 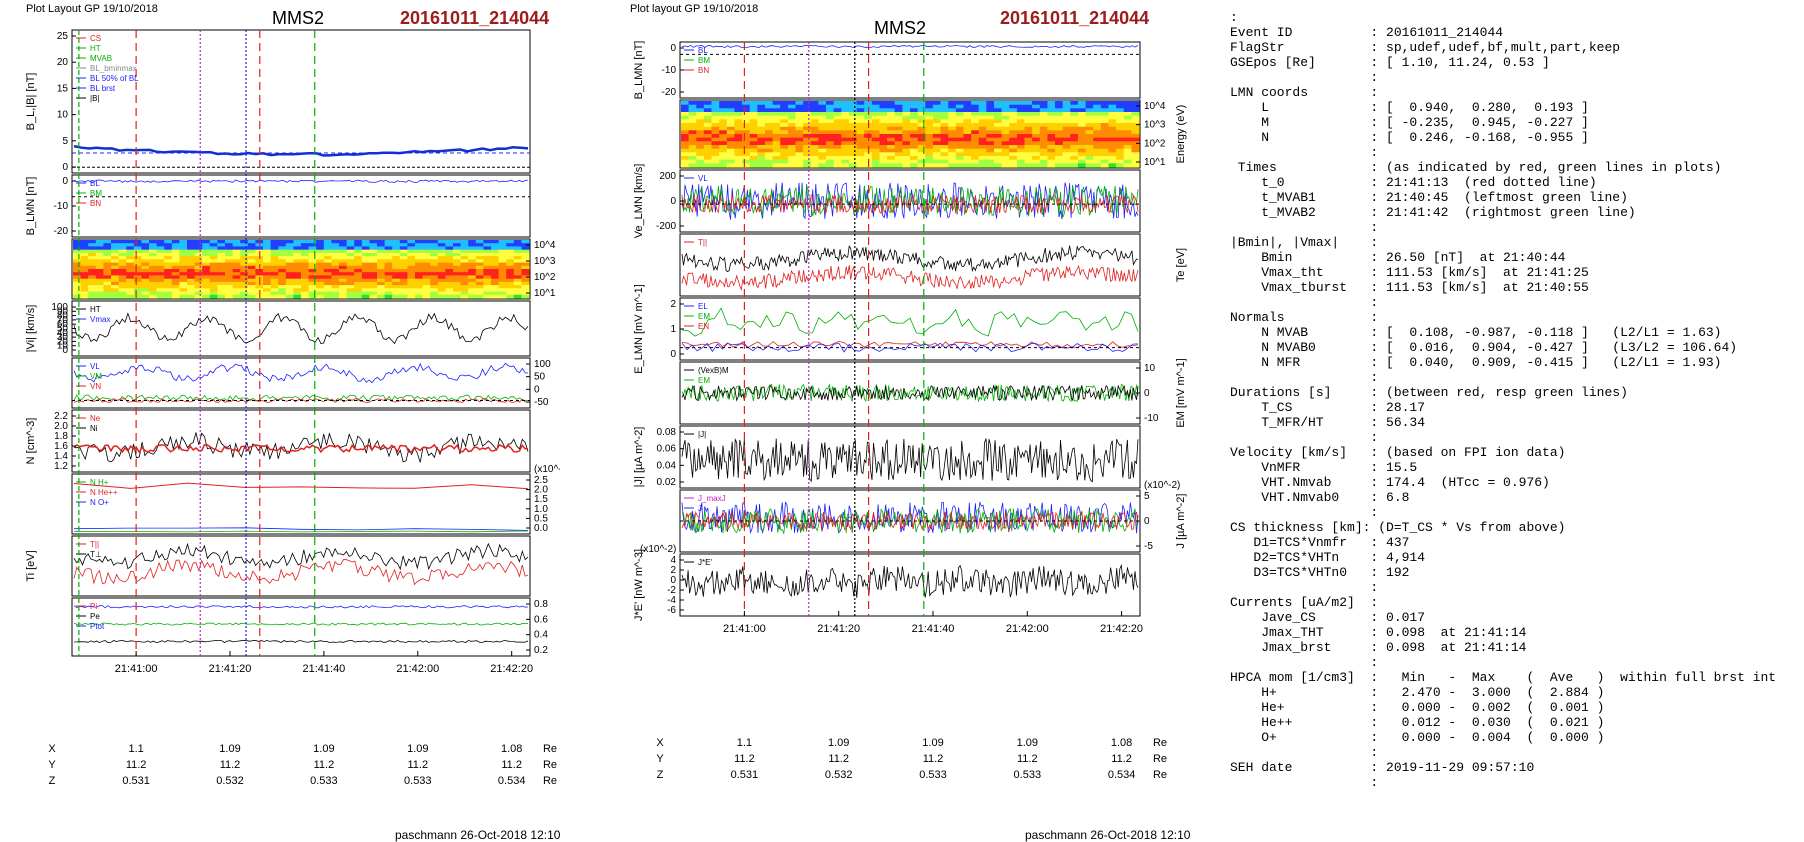 I want to click on summary-line: Bmin : 26.50 [nT] at 21:40:44, so click(x=1398, y=257).